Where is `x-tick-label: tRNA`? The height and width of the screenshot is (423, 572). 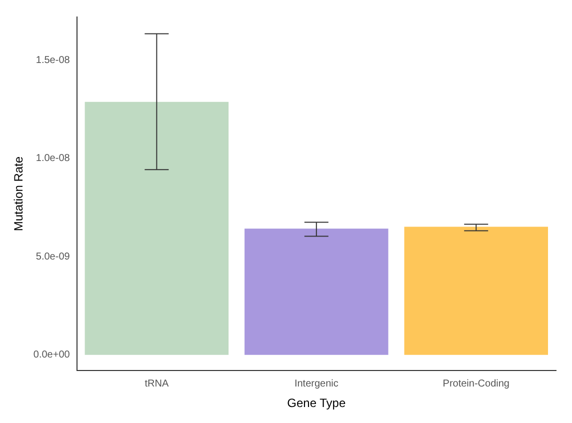 x-tick-label: tRNA is located at coordinates (156, 384).